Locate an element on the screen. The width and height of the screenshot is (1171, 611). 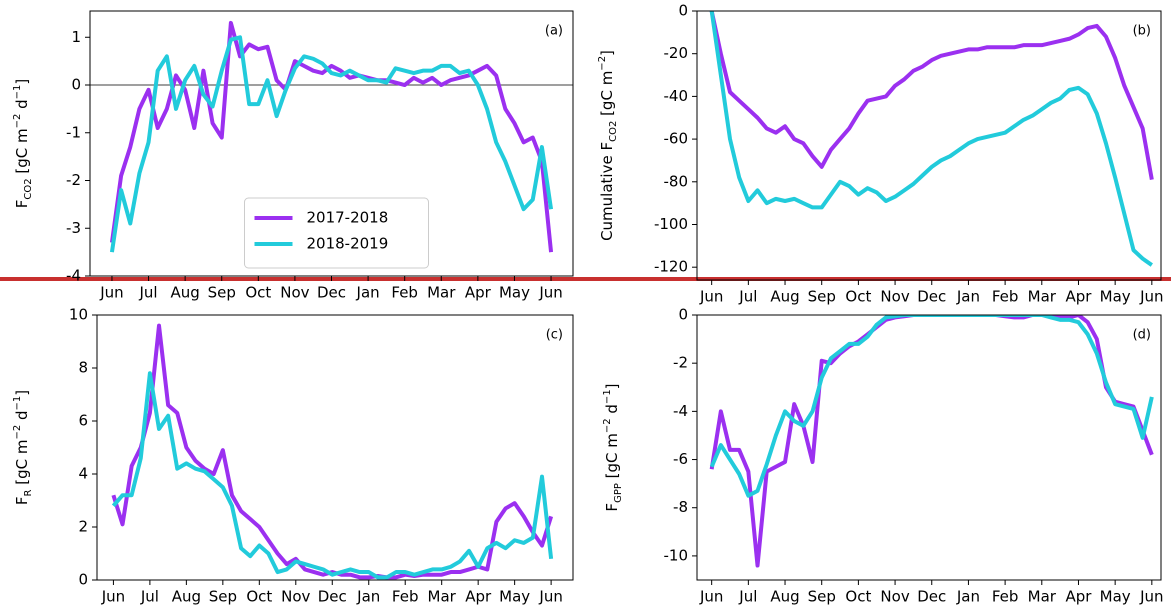
label-subscript: GPP is located at coordinates (618, 493).